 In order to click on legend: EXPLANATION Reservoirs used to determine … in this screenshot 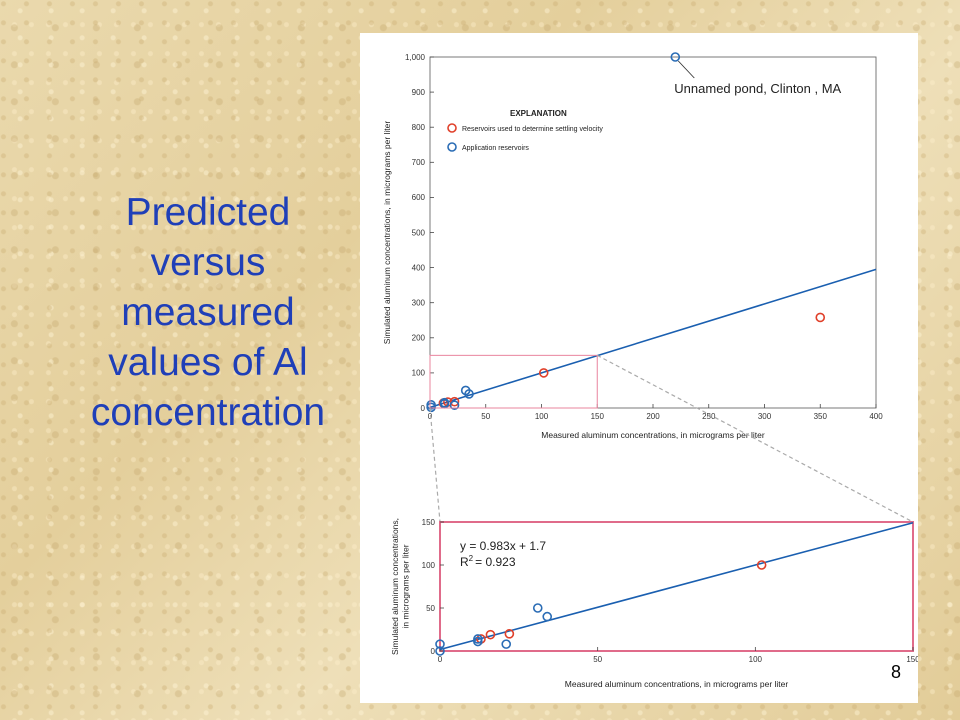, I will do `click(525, 130)`.